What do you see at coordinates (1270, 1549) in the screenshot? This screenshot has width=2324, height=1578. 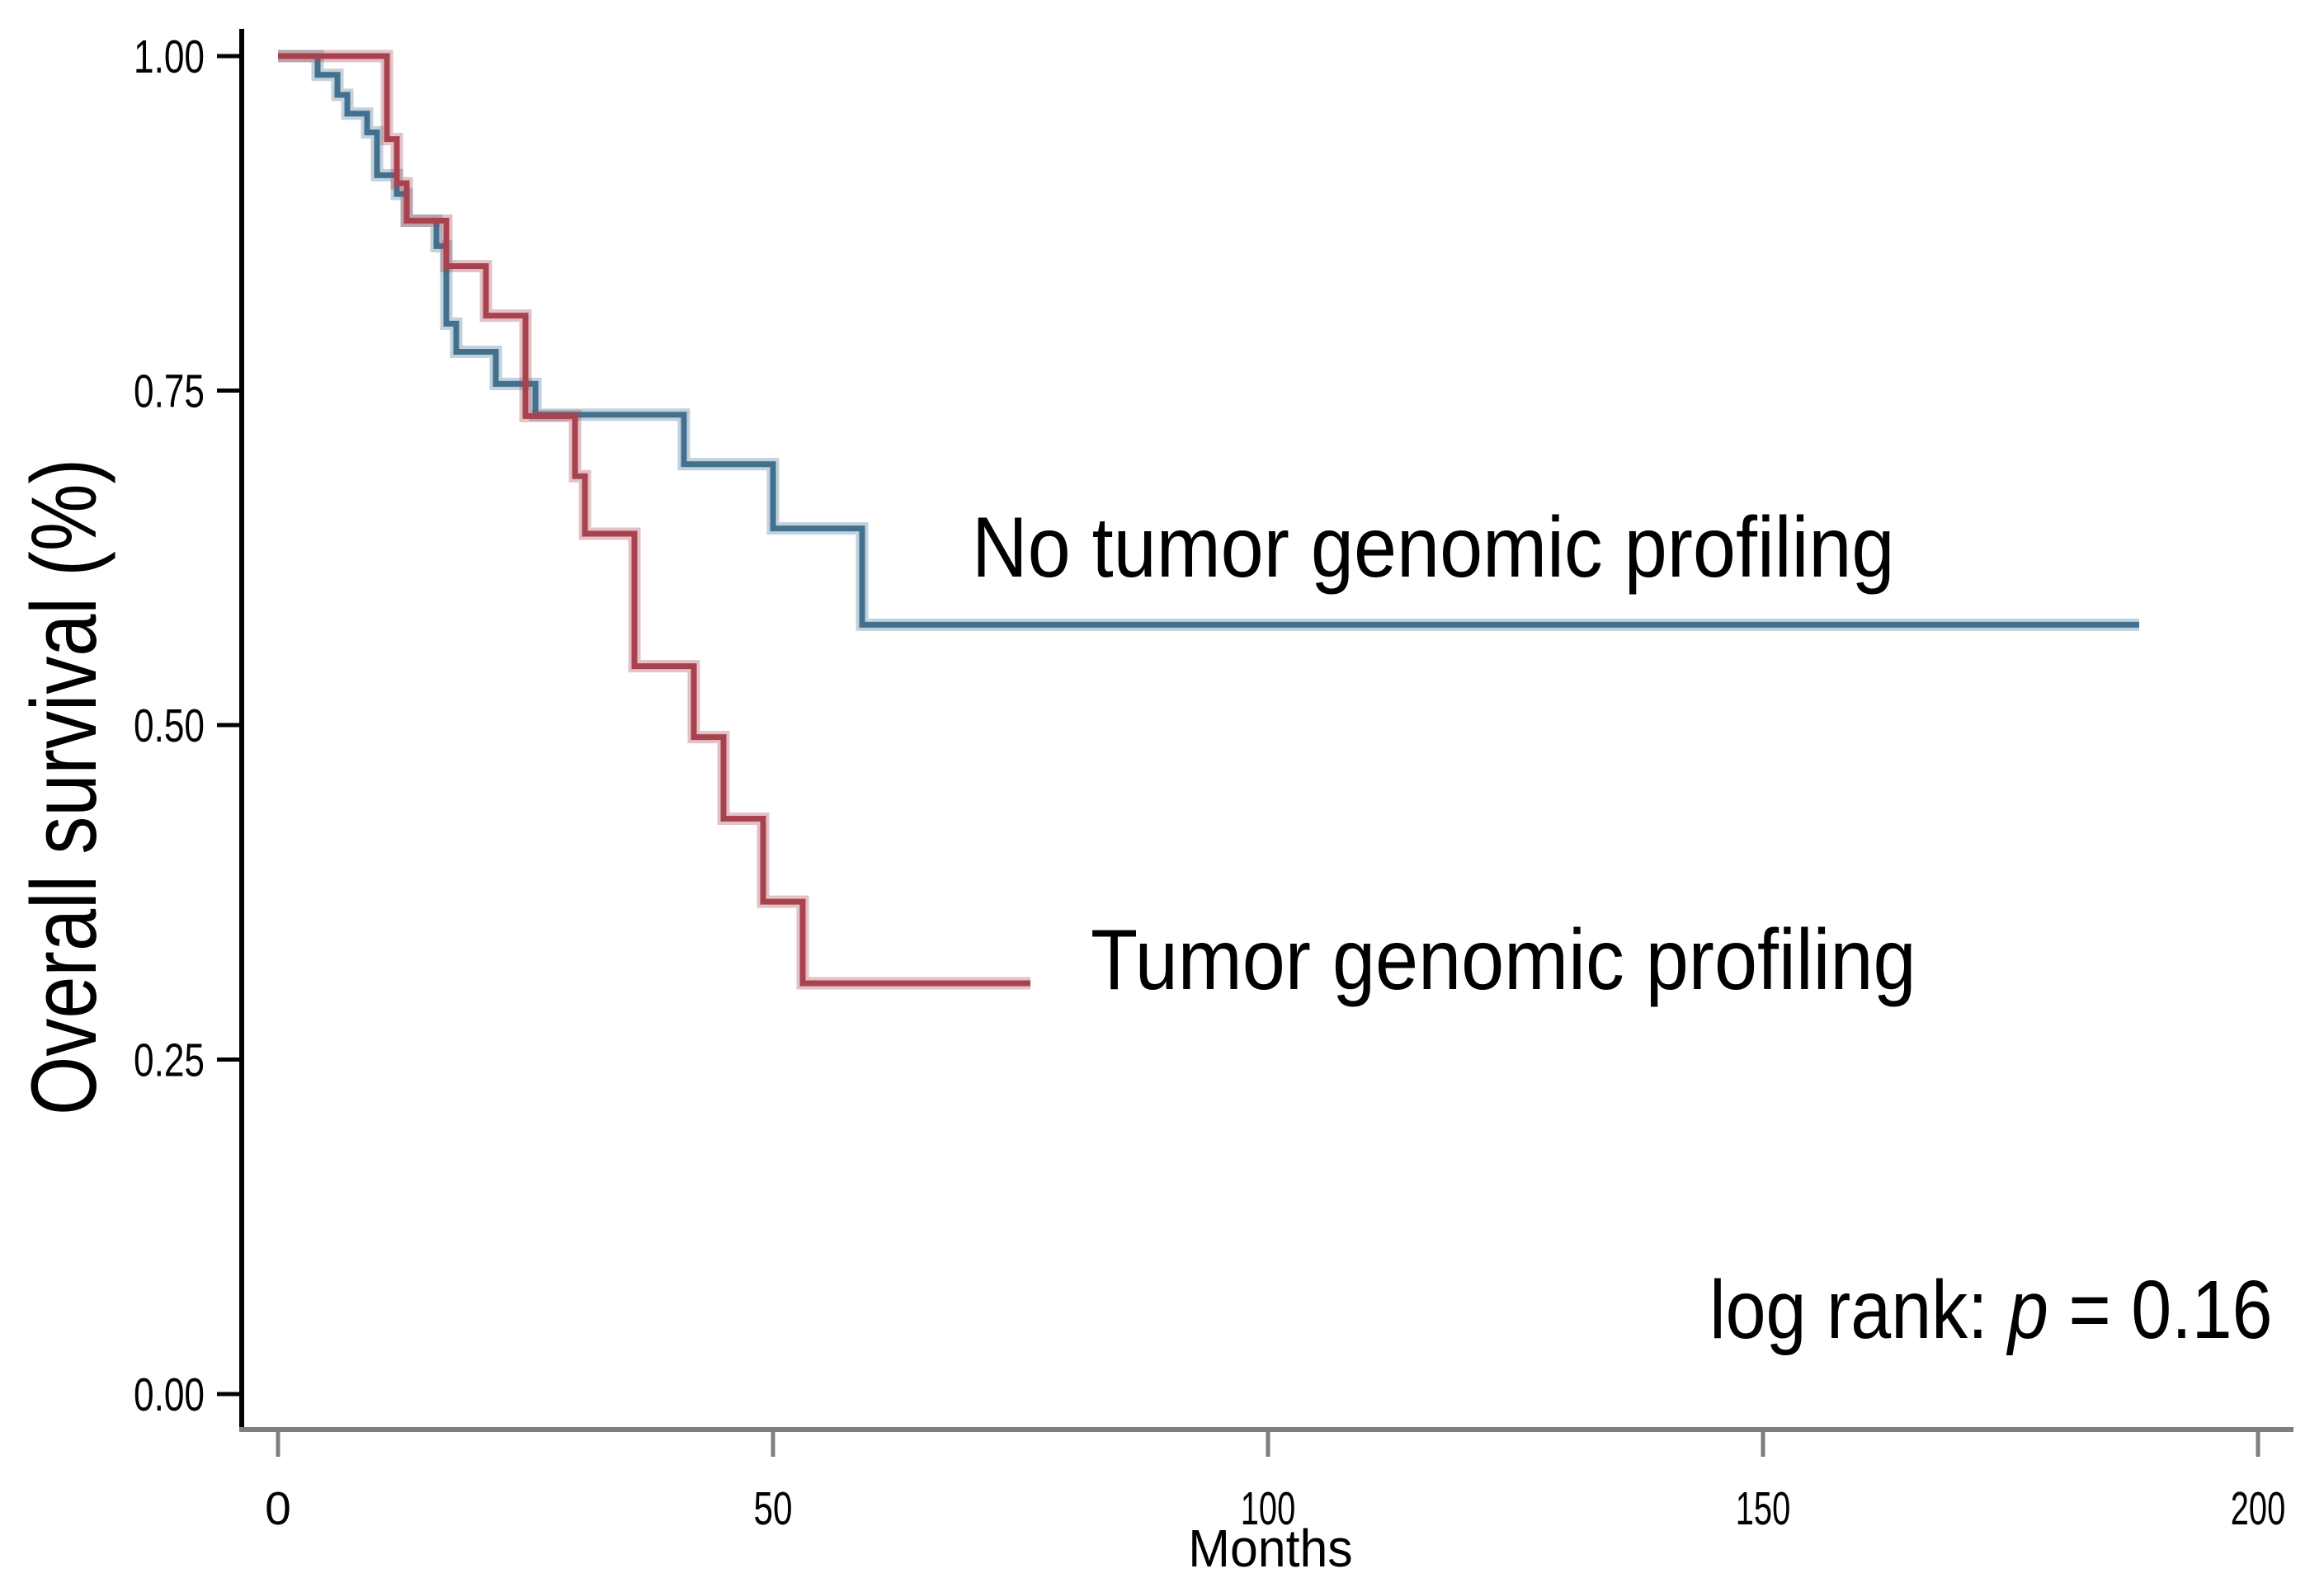 I see `x-axis-title: Months` at bounding box center [1270, 1549].